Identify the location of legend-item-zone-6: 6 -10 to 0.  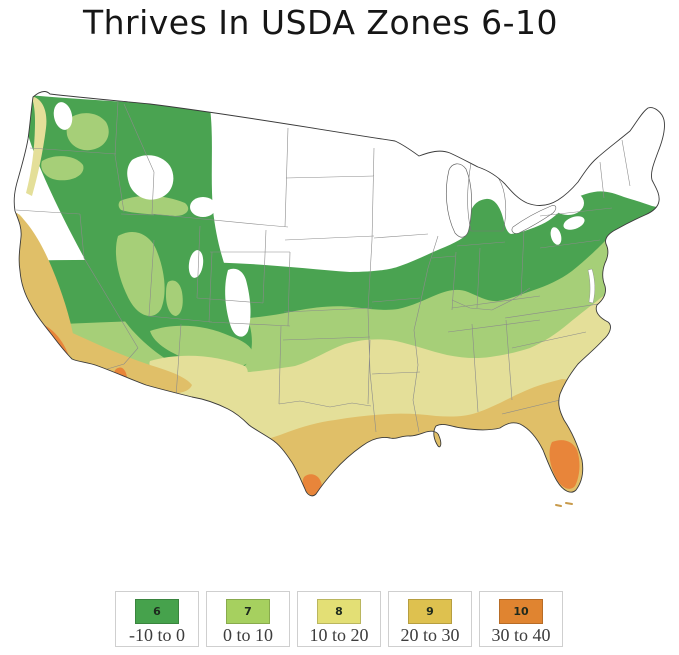
(157, 619).